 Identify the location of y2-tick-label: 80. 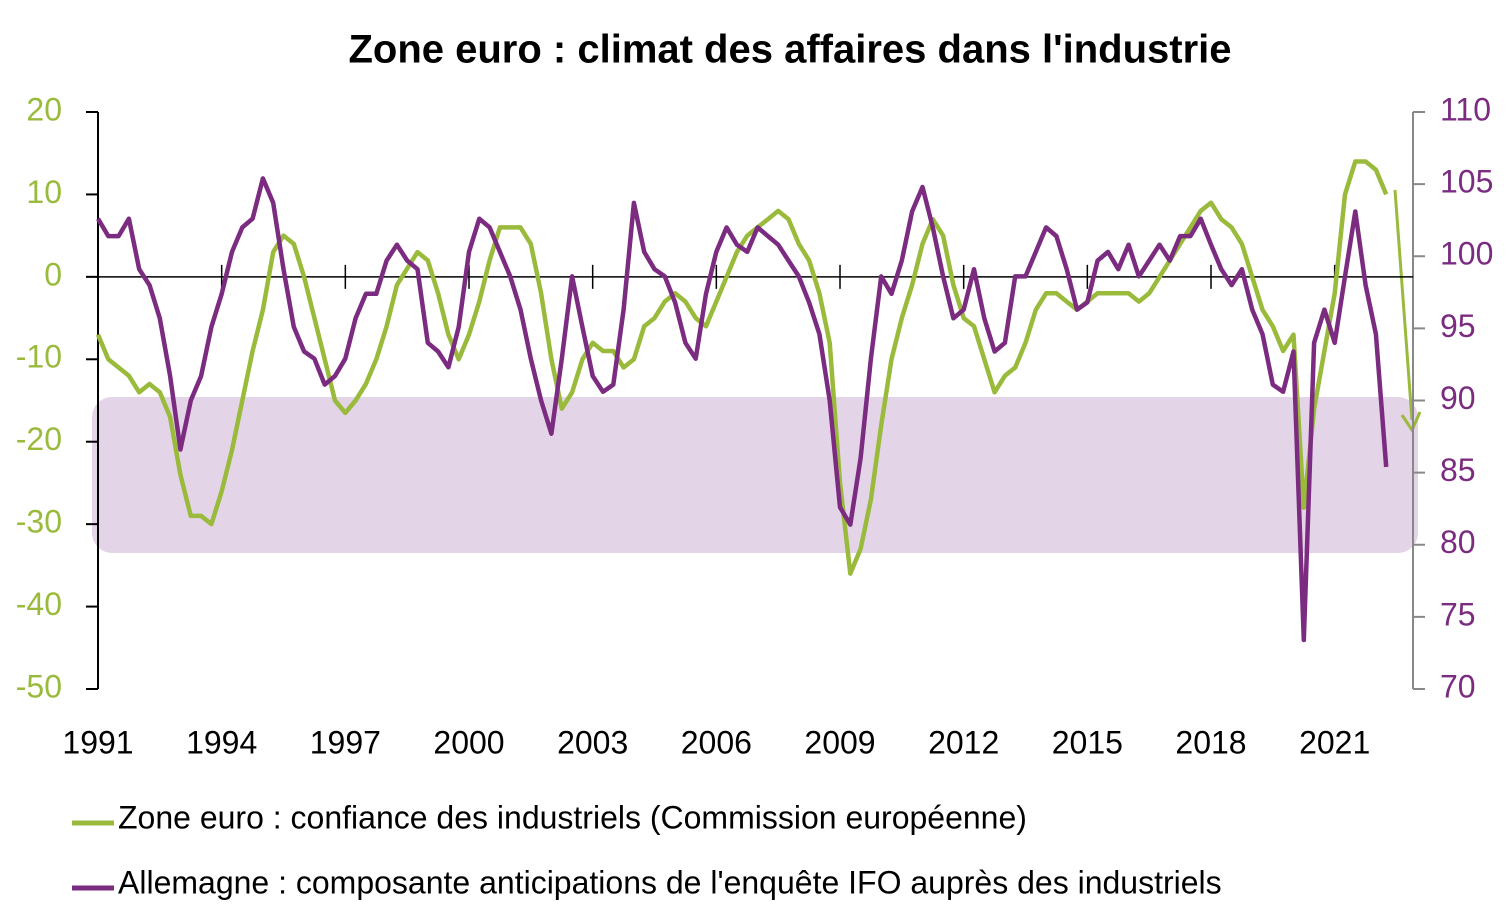
(1458, 542).